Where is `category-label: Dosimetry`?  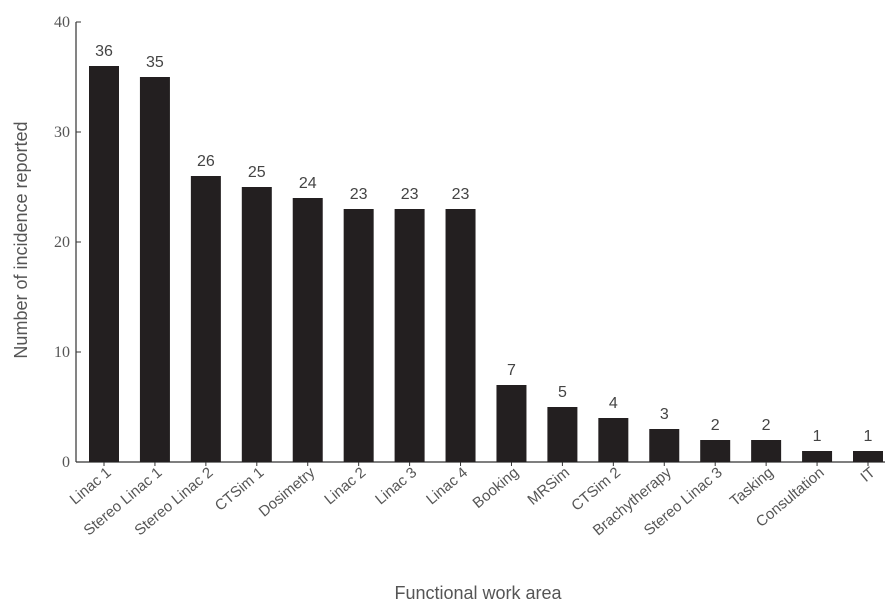 category-label: Dosimetry is located at coordinates (287, 492).